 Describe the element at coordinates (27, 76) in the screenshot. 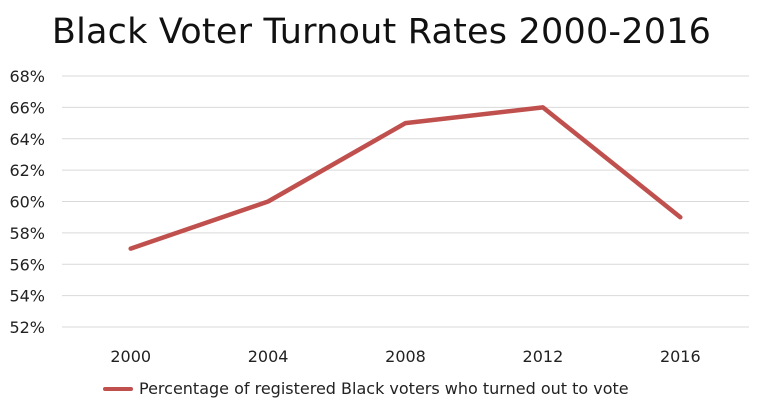

I see `y-tick-label: 68%` at that location.